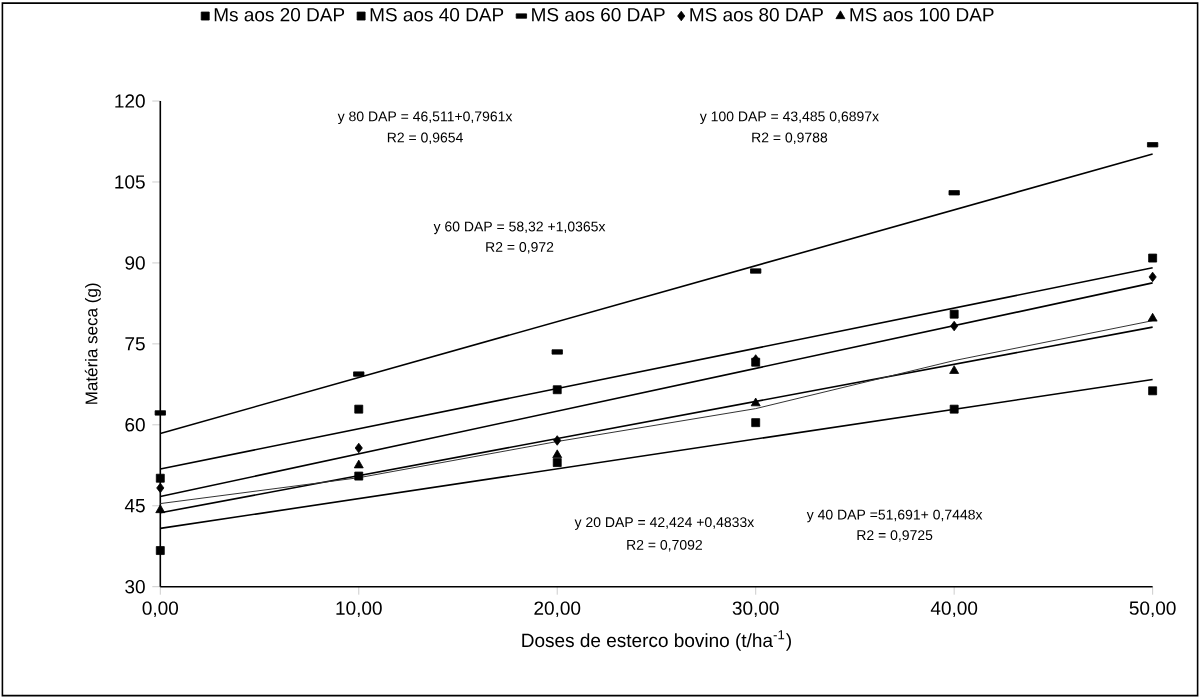  What do you see at coordinates (664, 545) in the screenshot?
I see `annotation: R2 = 0,7092` at bounding box center [664, 545].